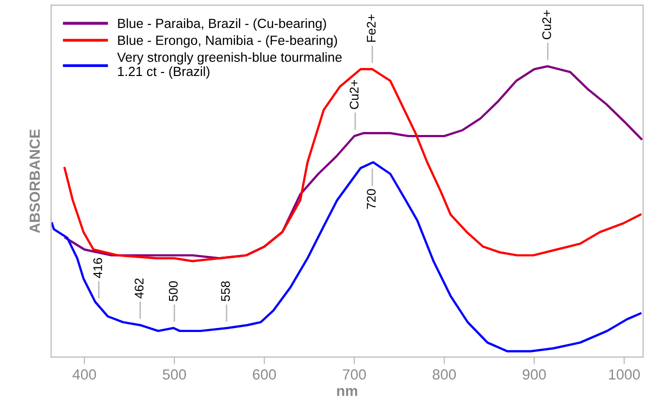  Describe the element at coordinates (139, 288) in the screenshot. I see `annotation: 462` at that location.